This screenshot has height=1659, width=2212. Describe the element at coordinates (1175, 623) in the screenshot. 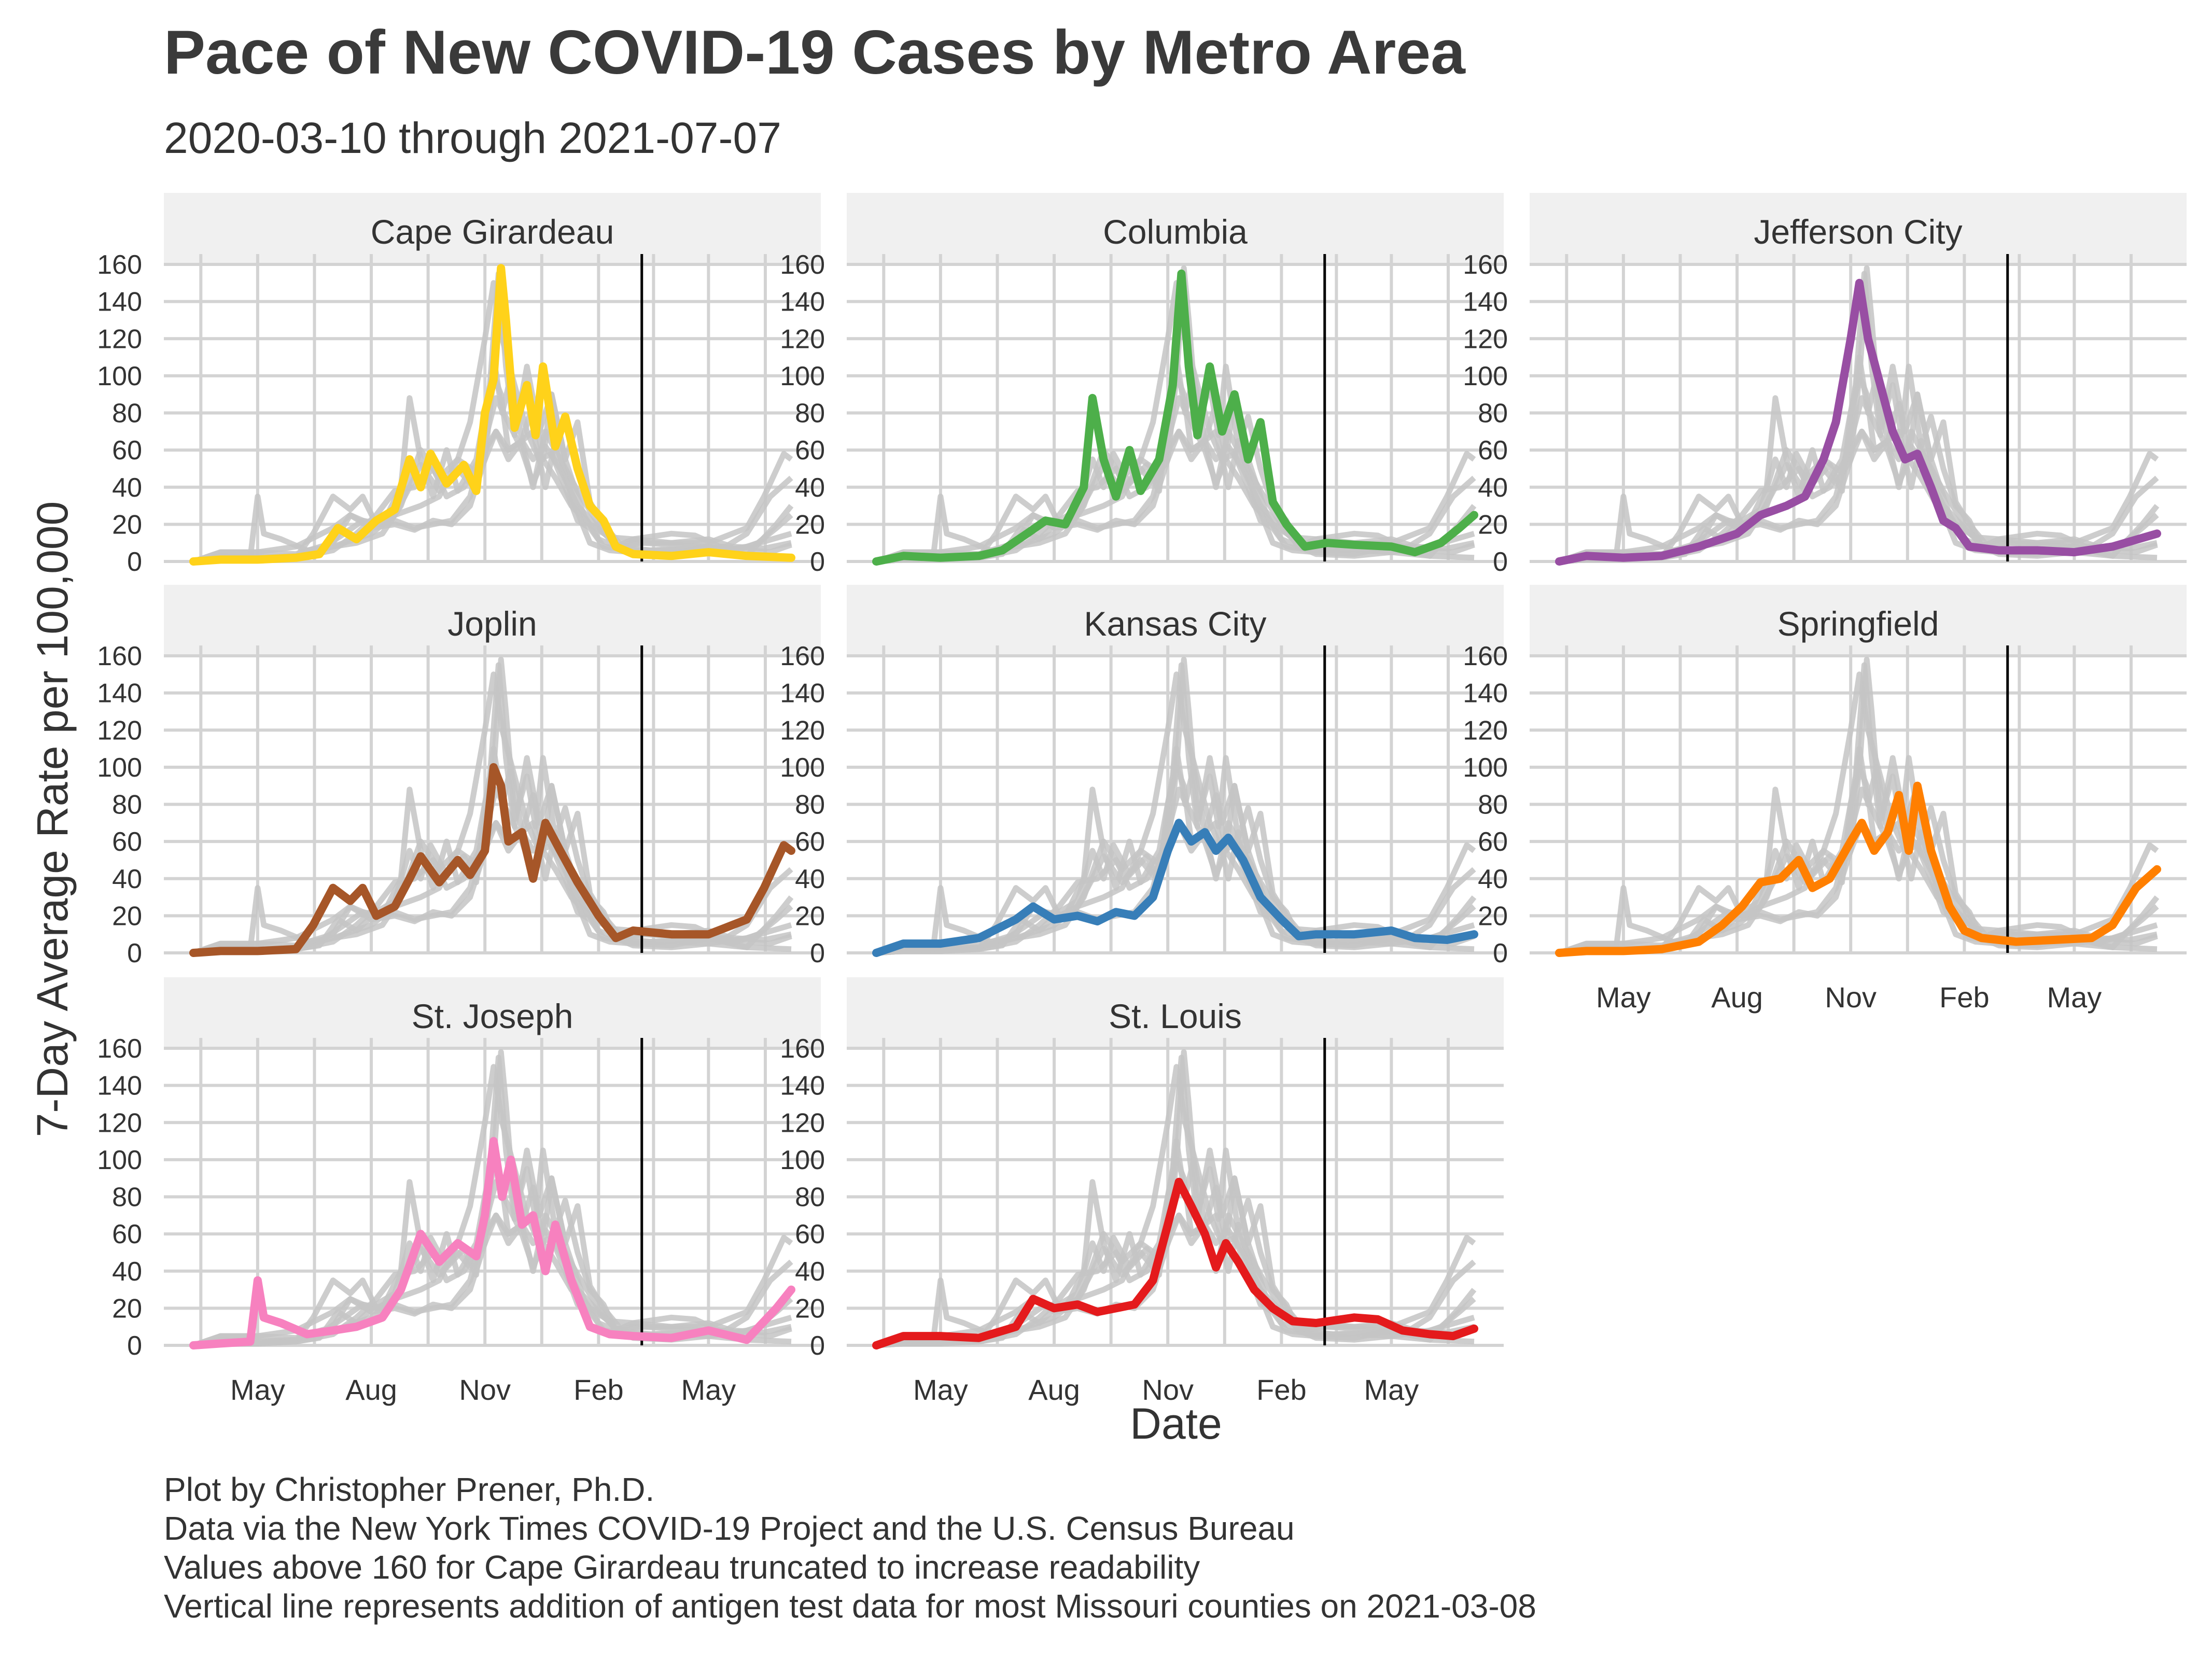

I see `facet-strip-label: Kansas City` at that location.